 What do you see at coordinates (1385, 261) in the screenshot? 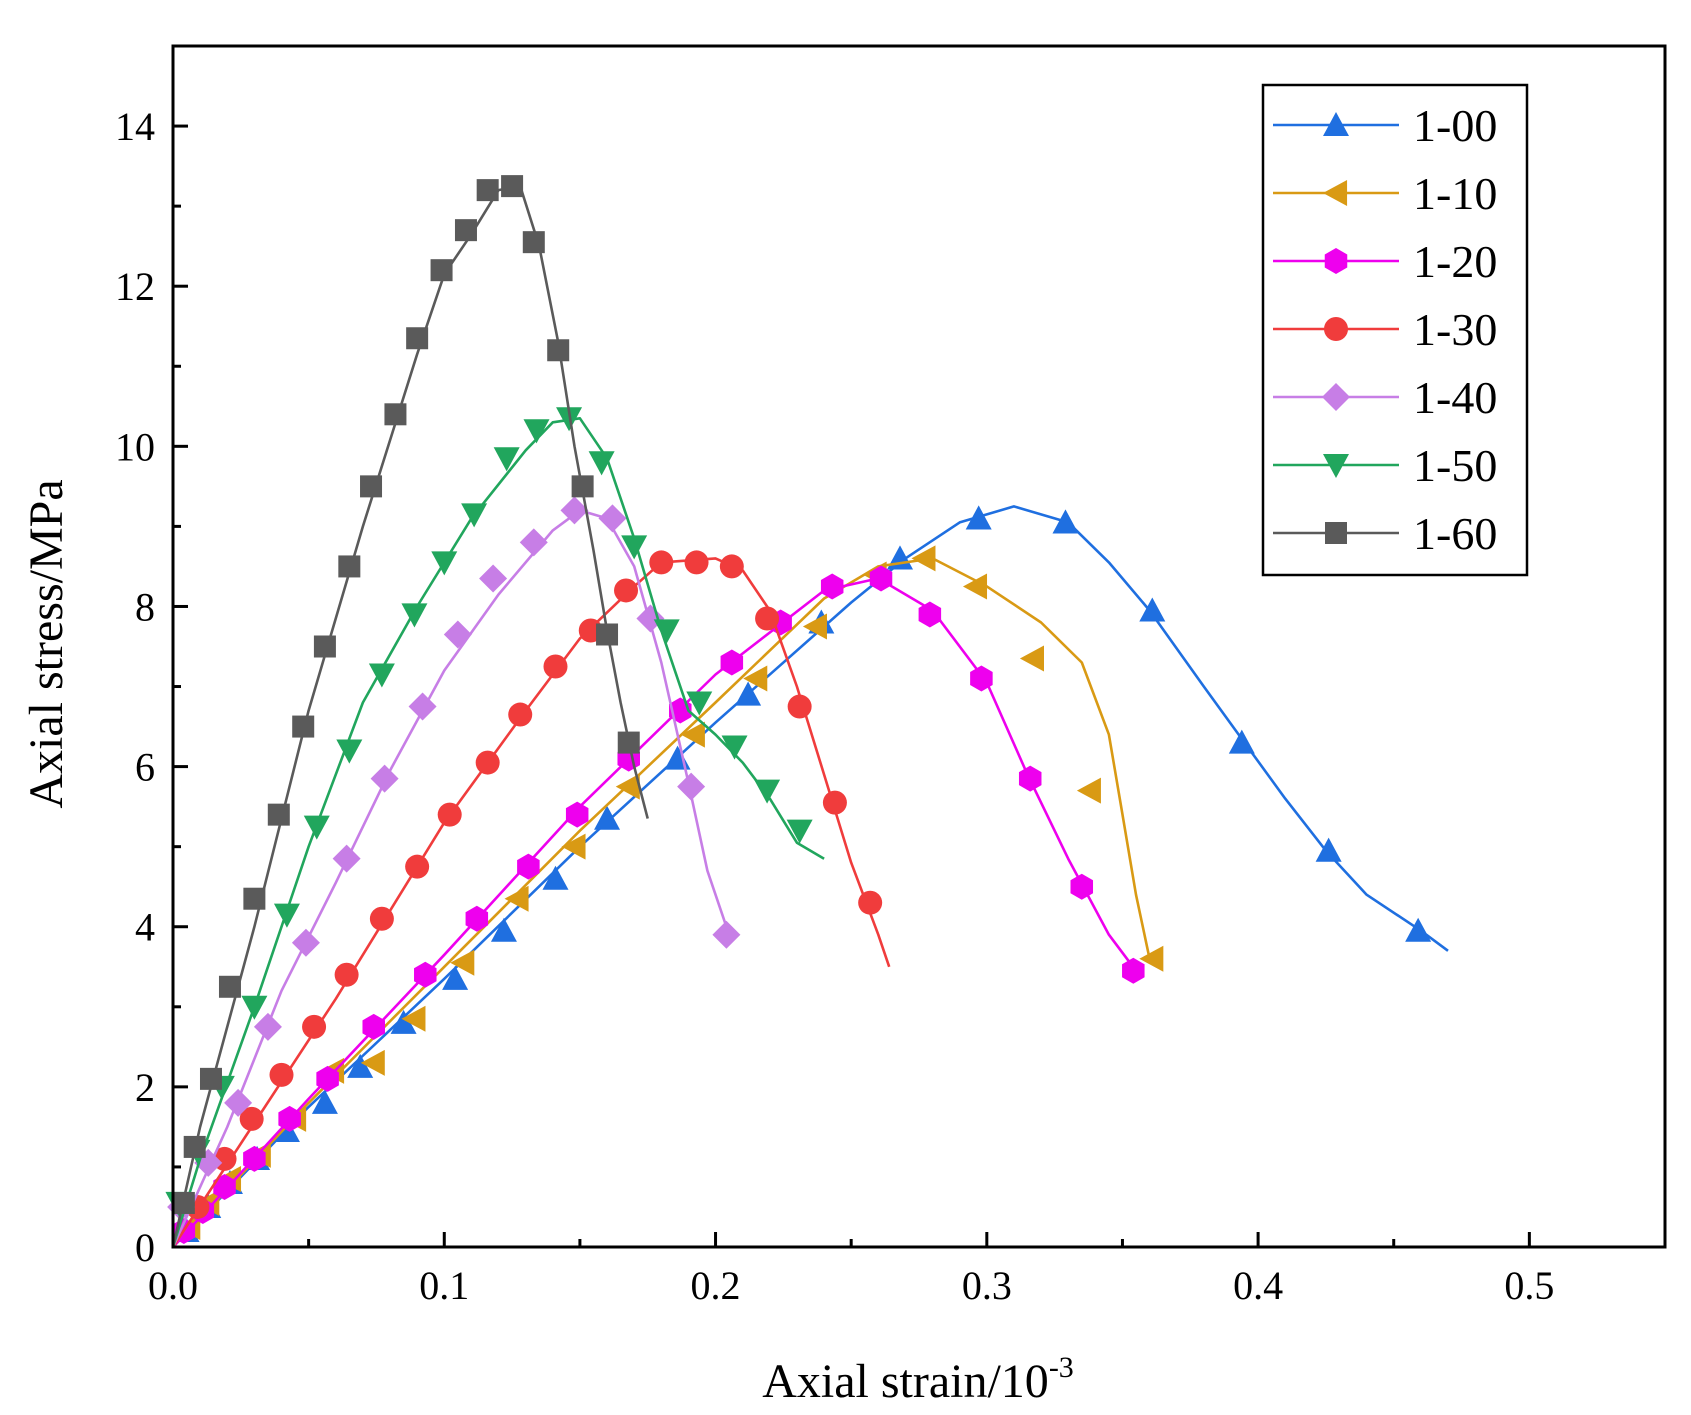
I see `legend-item-1-20: 1-20` at bounding box center [1385, 261].